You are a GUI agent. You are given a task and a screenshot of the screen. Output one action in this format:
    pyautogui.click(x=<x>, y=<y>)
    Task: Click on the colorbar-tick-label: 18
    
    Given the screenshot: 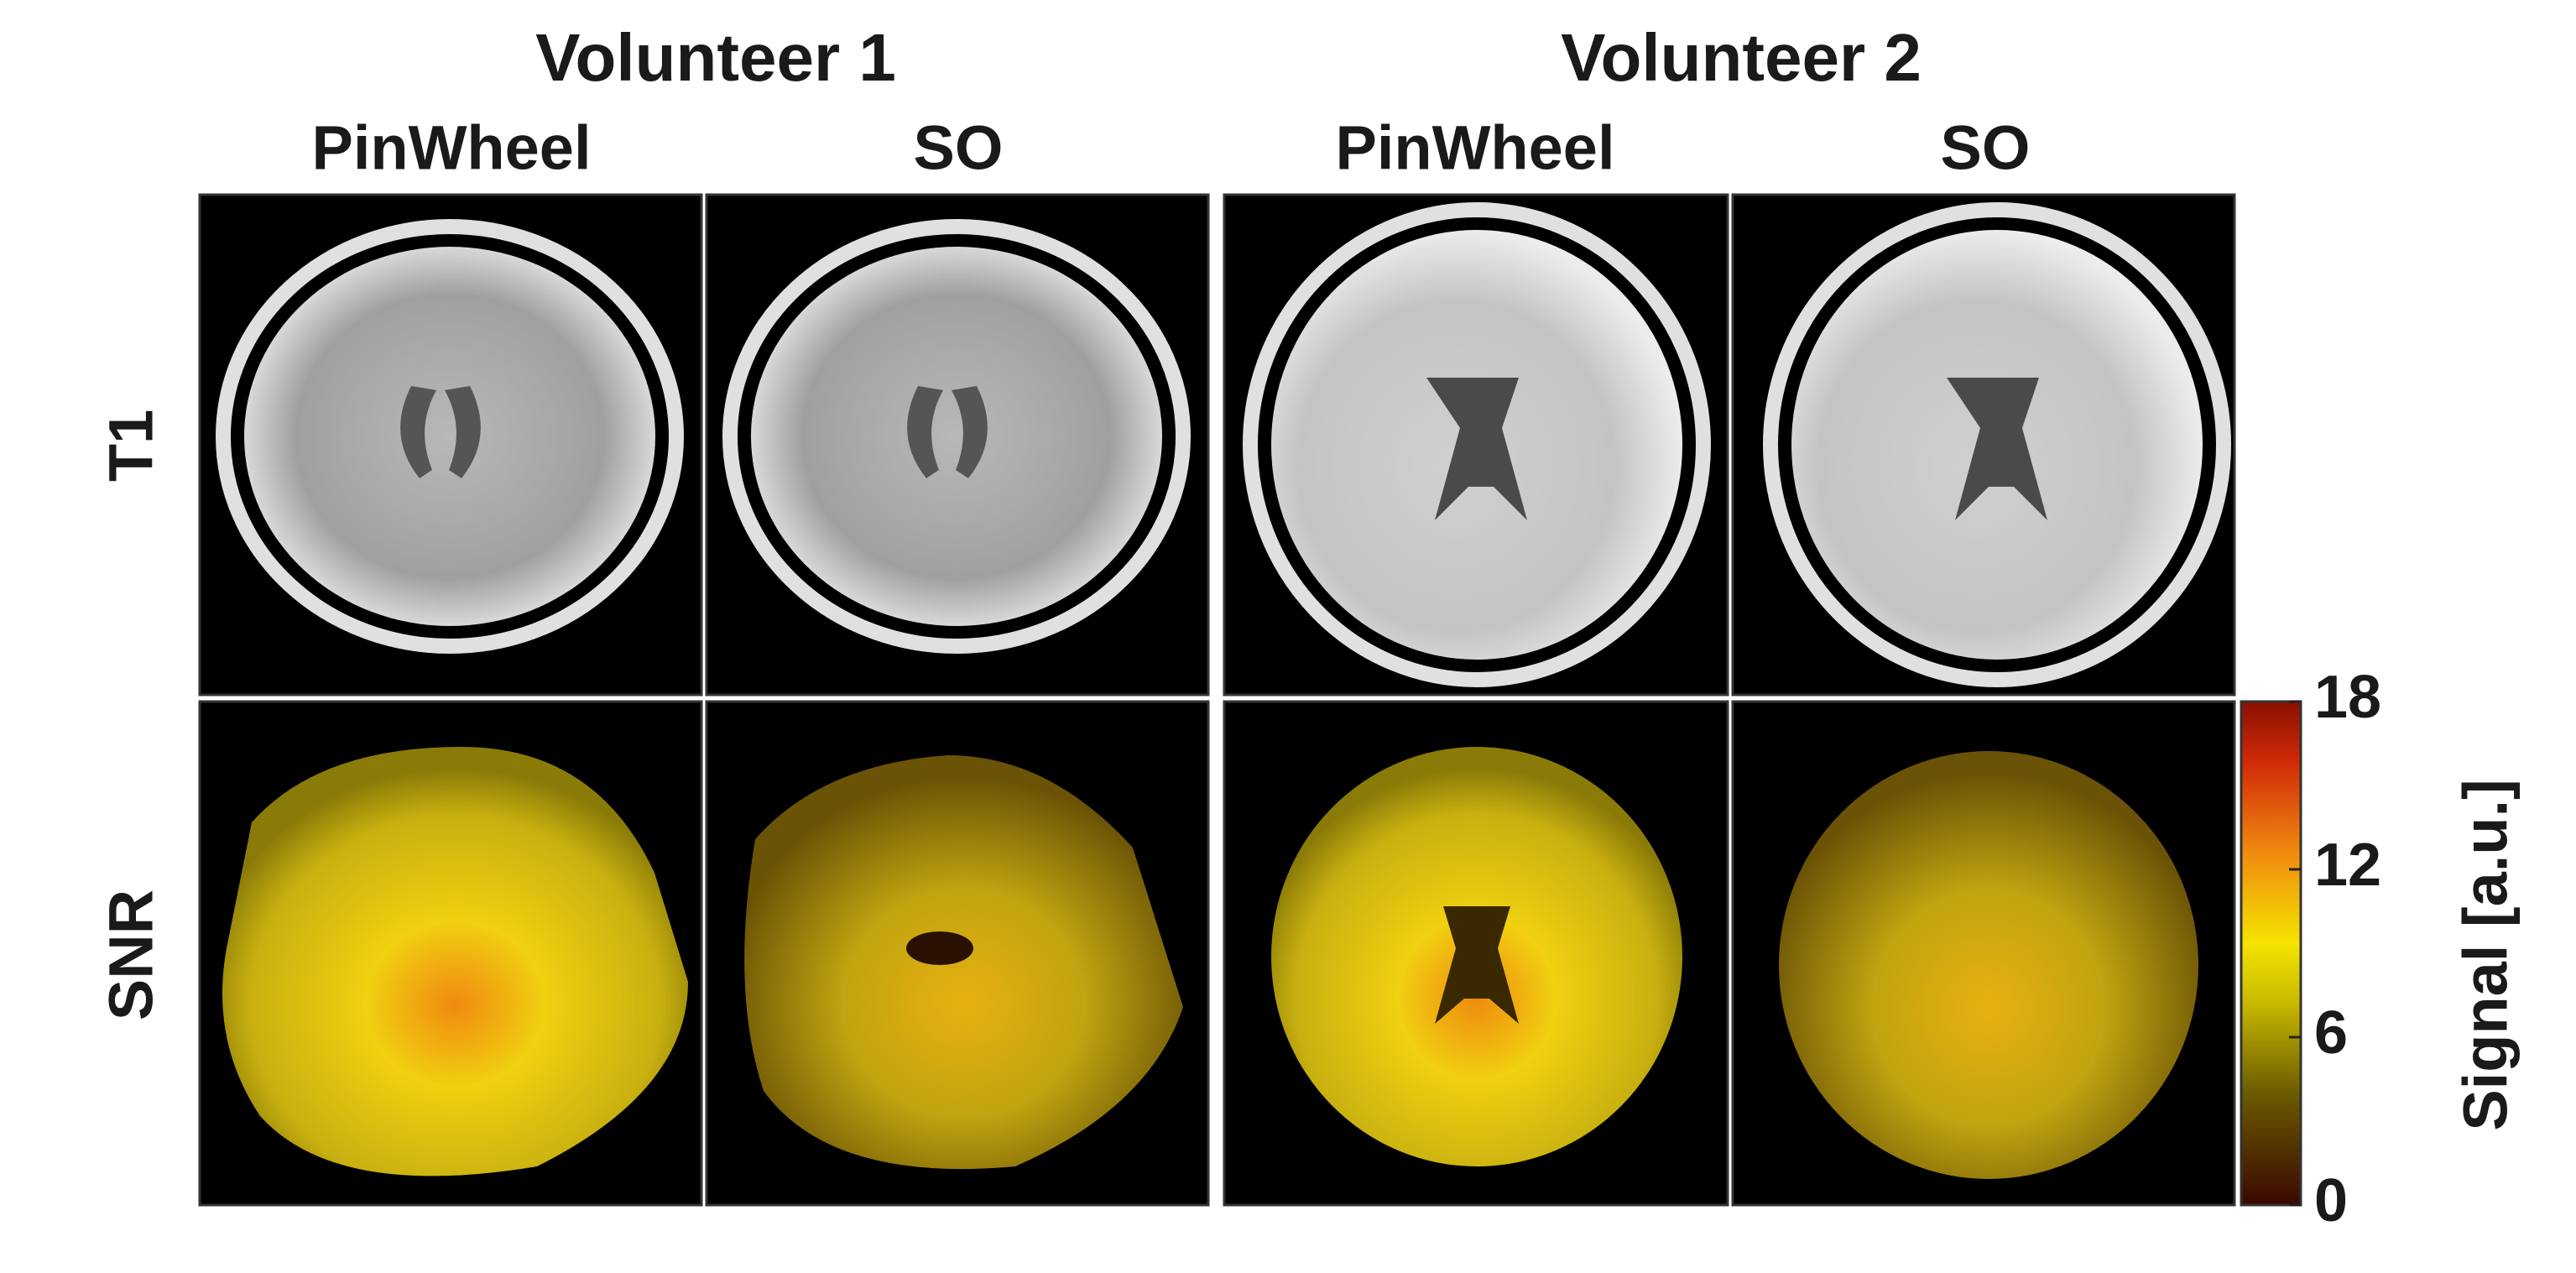 What is the action you would take?
    pyautogui.click(x=2347, y=697)
    